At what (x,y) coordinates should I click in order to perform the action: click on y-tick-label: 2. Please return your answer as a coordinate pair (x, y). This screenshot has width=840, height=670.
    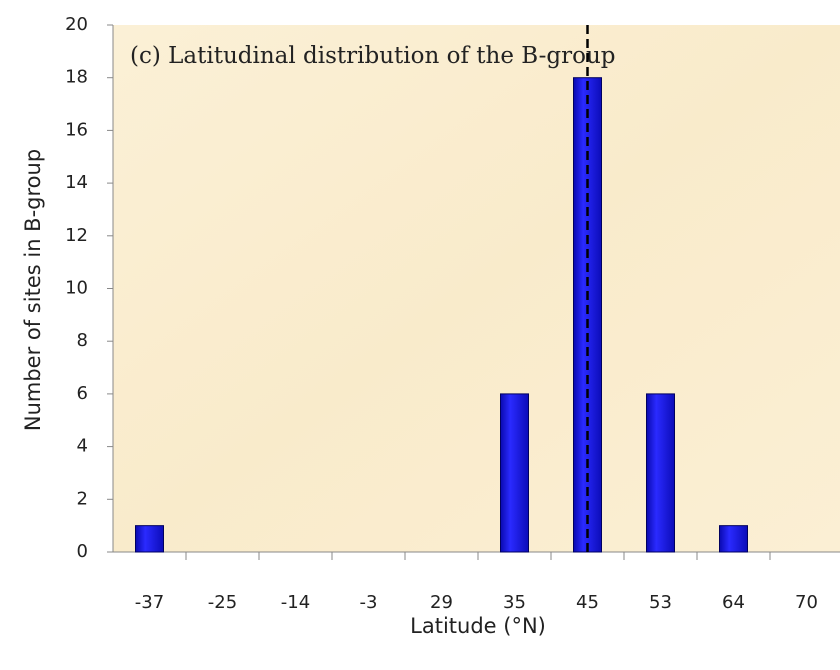
    Looking at the image, I should click on (82, 498).